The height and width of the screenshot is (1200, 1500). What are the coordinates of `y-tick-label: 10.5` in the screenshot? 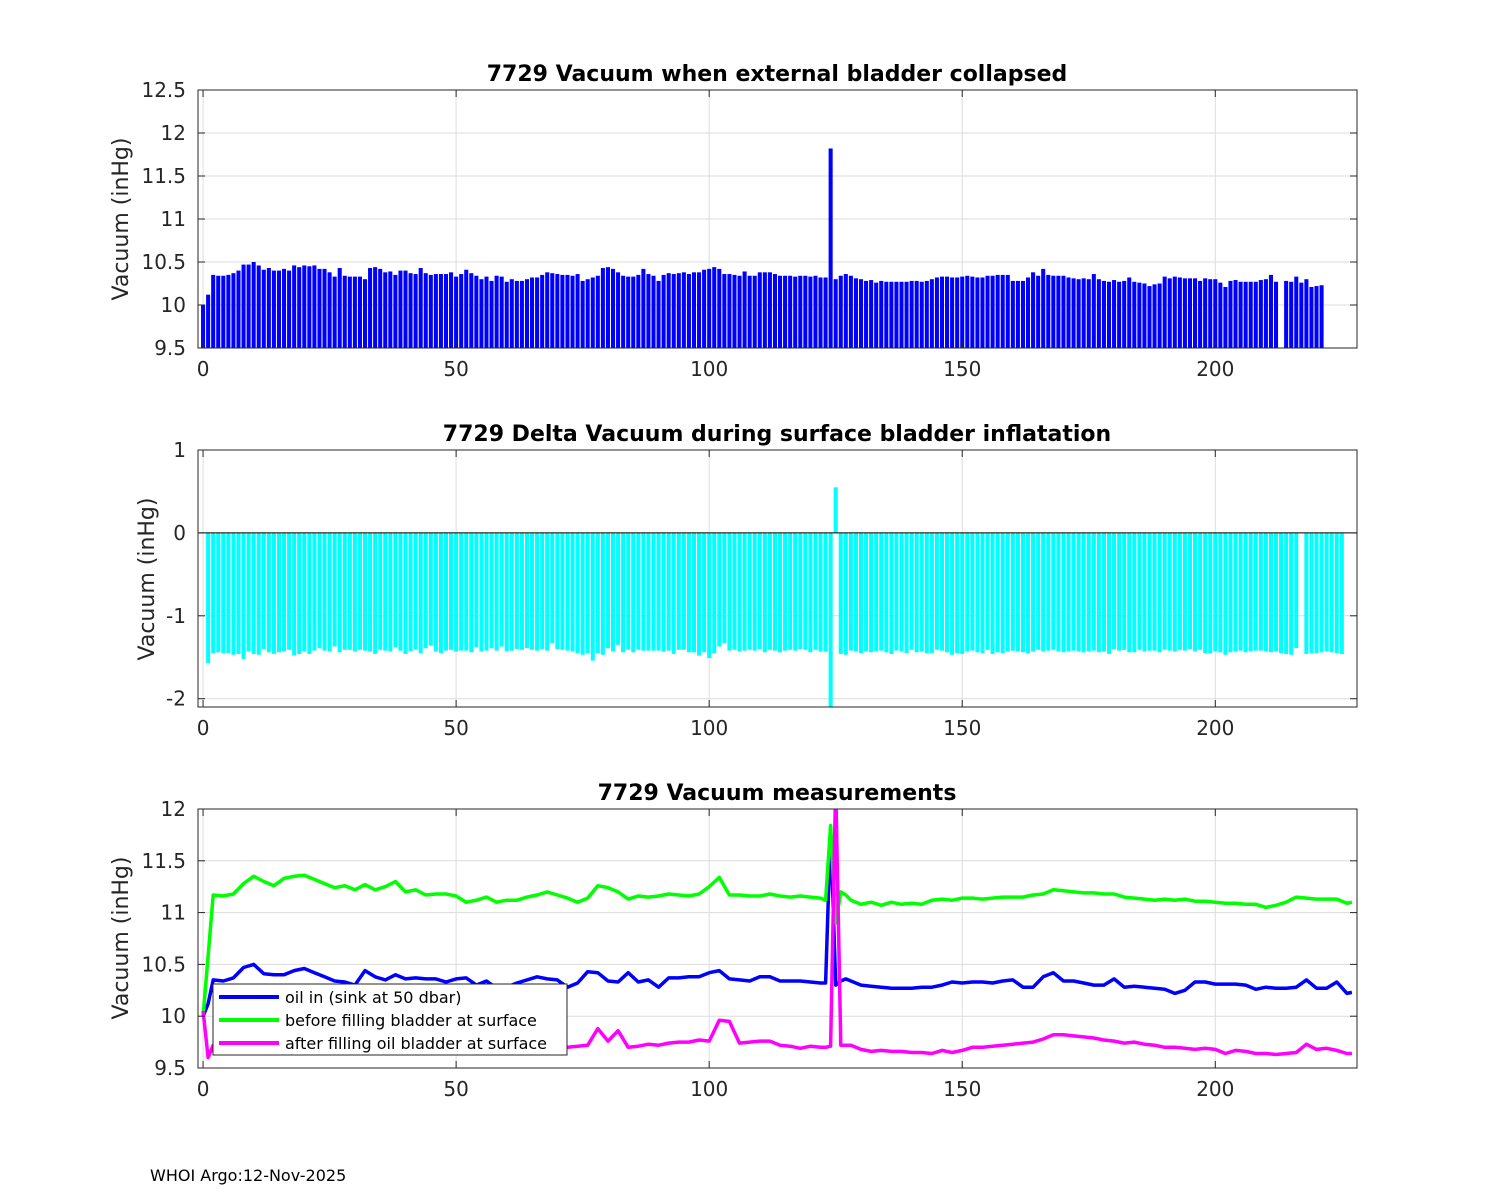 It's located at (163, 262).